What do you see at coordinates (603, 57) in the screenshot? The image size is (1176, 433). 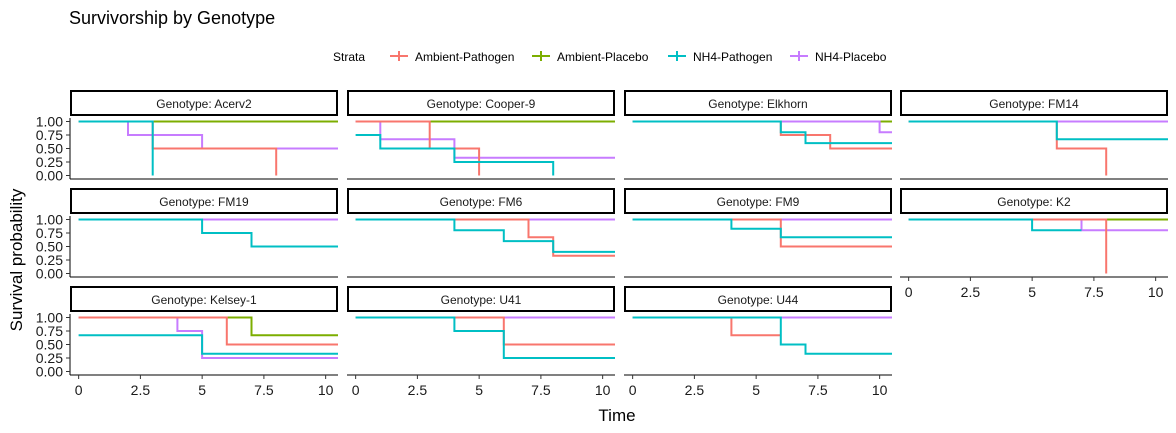 I see `legend-label: Ambient-Placebo` at bounding box center [603, 57].